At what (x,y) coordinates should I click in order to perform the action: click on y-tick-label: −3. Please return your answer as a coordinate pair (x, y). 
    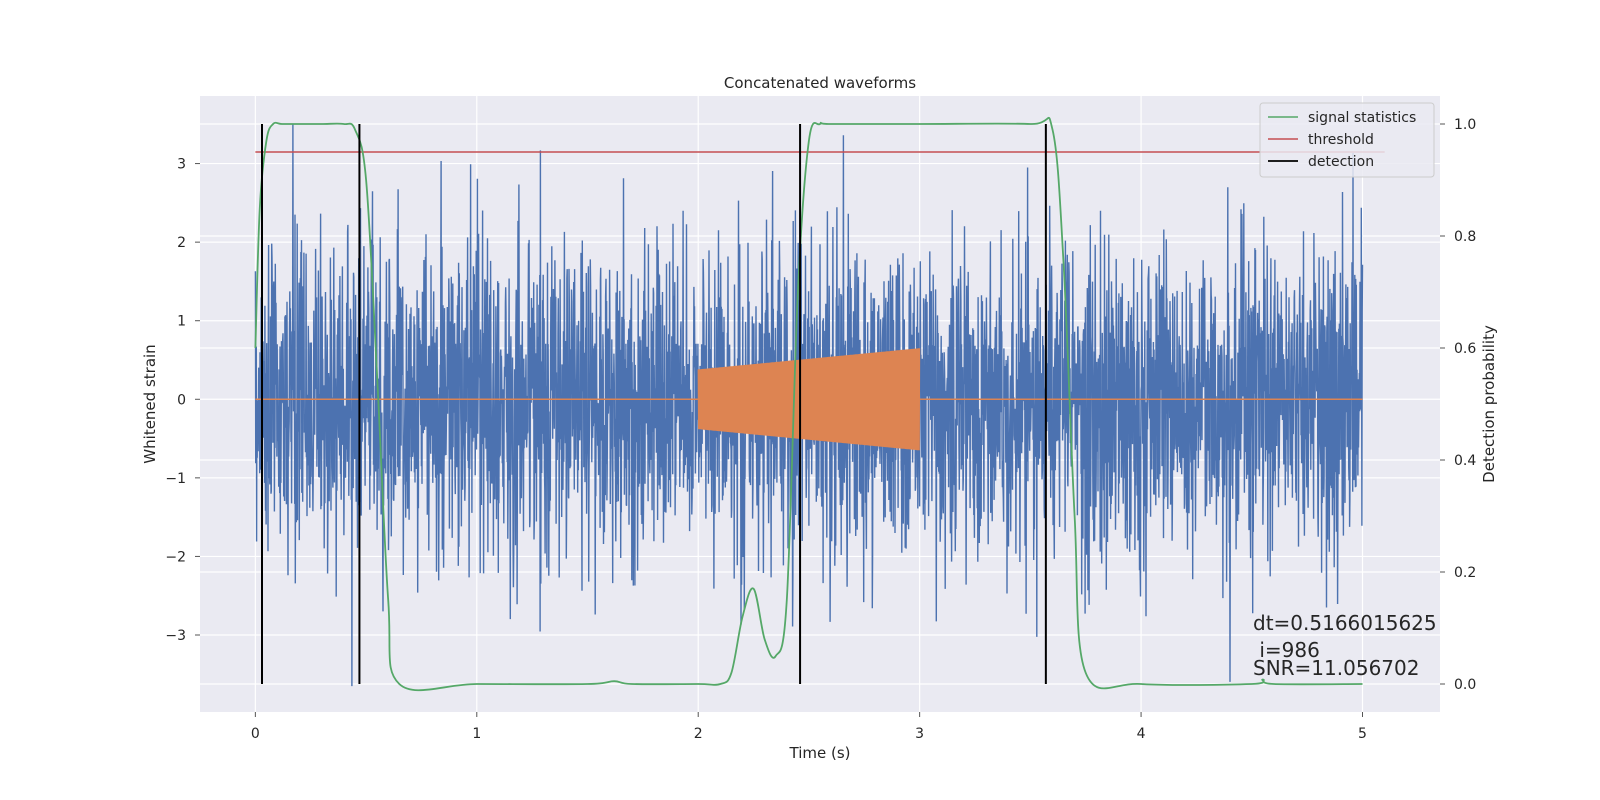
    Looking at the image, I should click on (175, 636).